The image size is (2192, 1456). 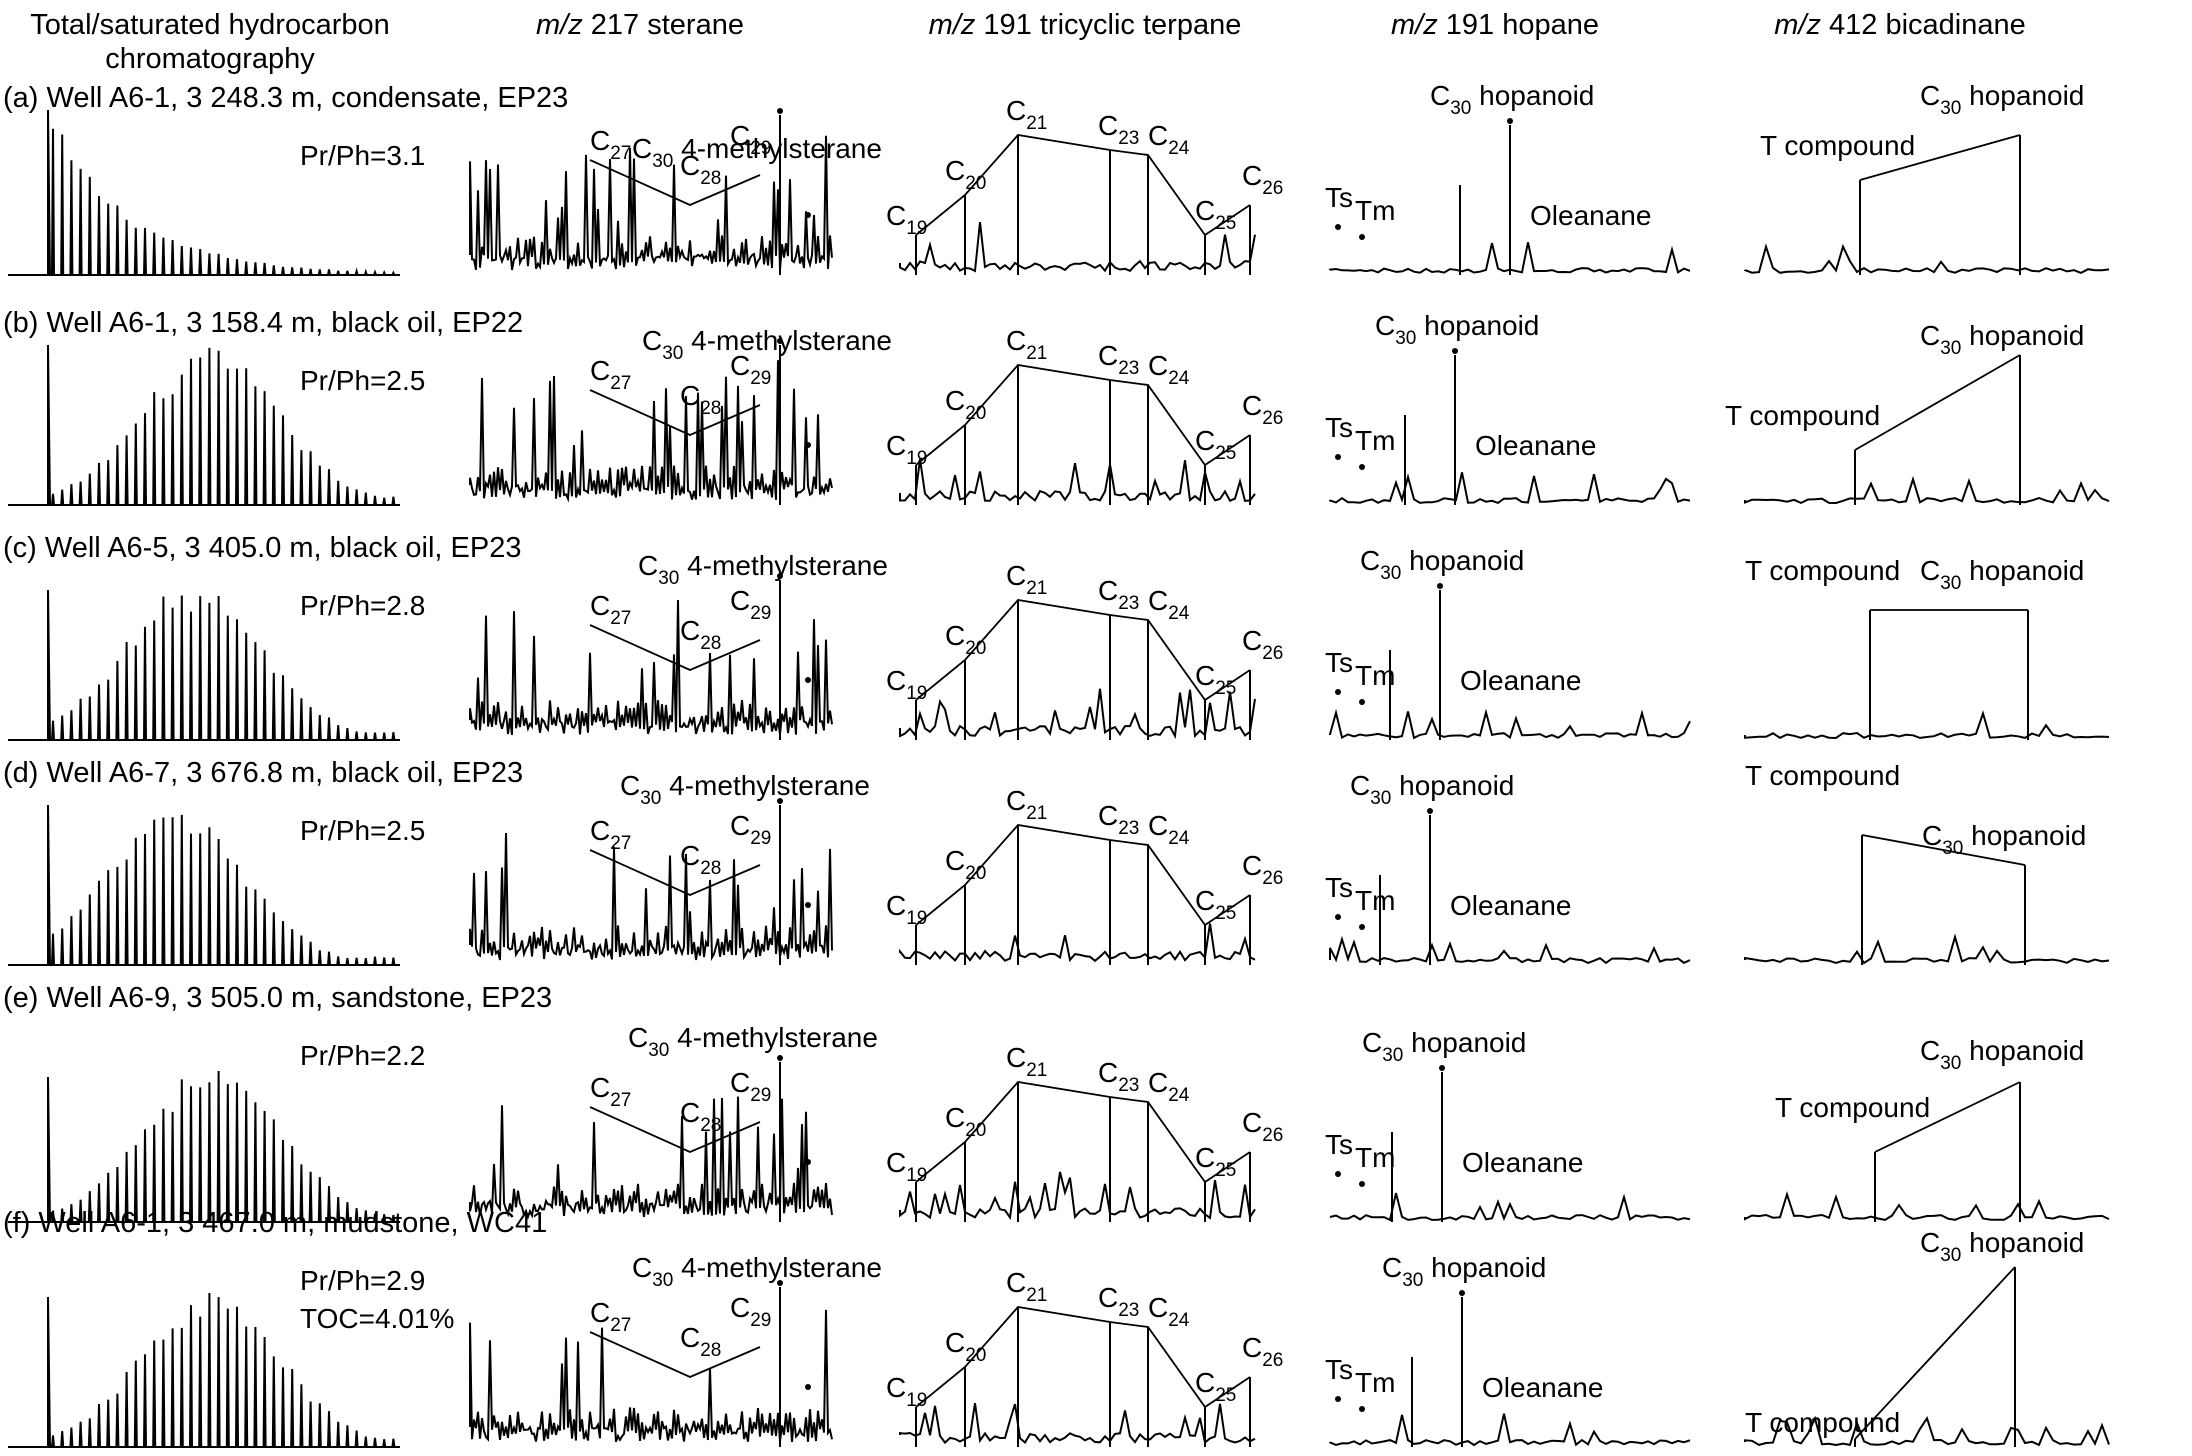 I want to click on tsh-chromatogram-c: Pr/Ph=2.8, so click(x=216, y=665).